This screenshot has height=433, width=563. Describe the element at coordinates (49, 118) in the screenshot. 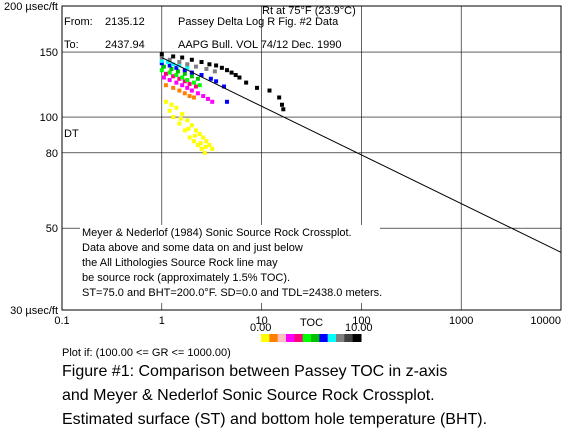

I see `y-tick-label: 100` at that location.